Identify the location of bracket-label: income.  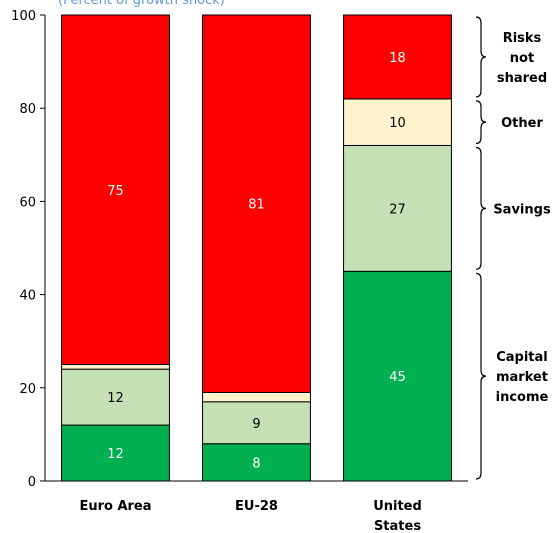
(522, 397).